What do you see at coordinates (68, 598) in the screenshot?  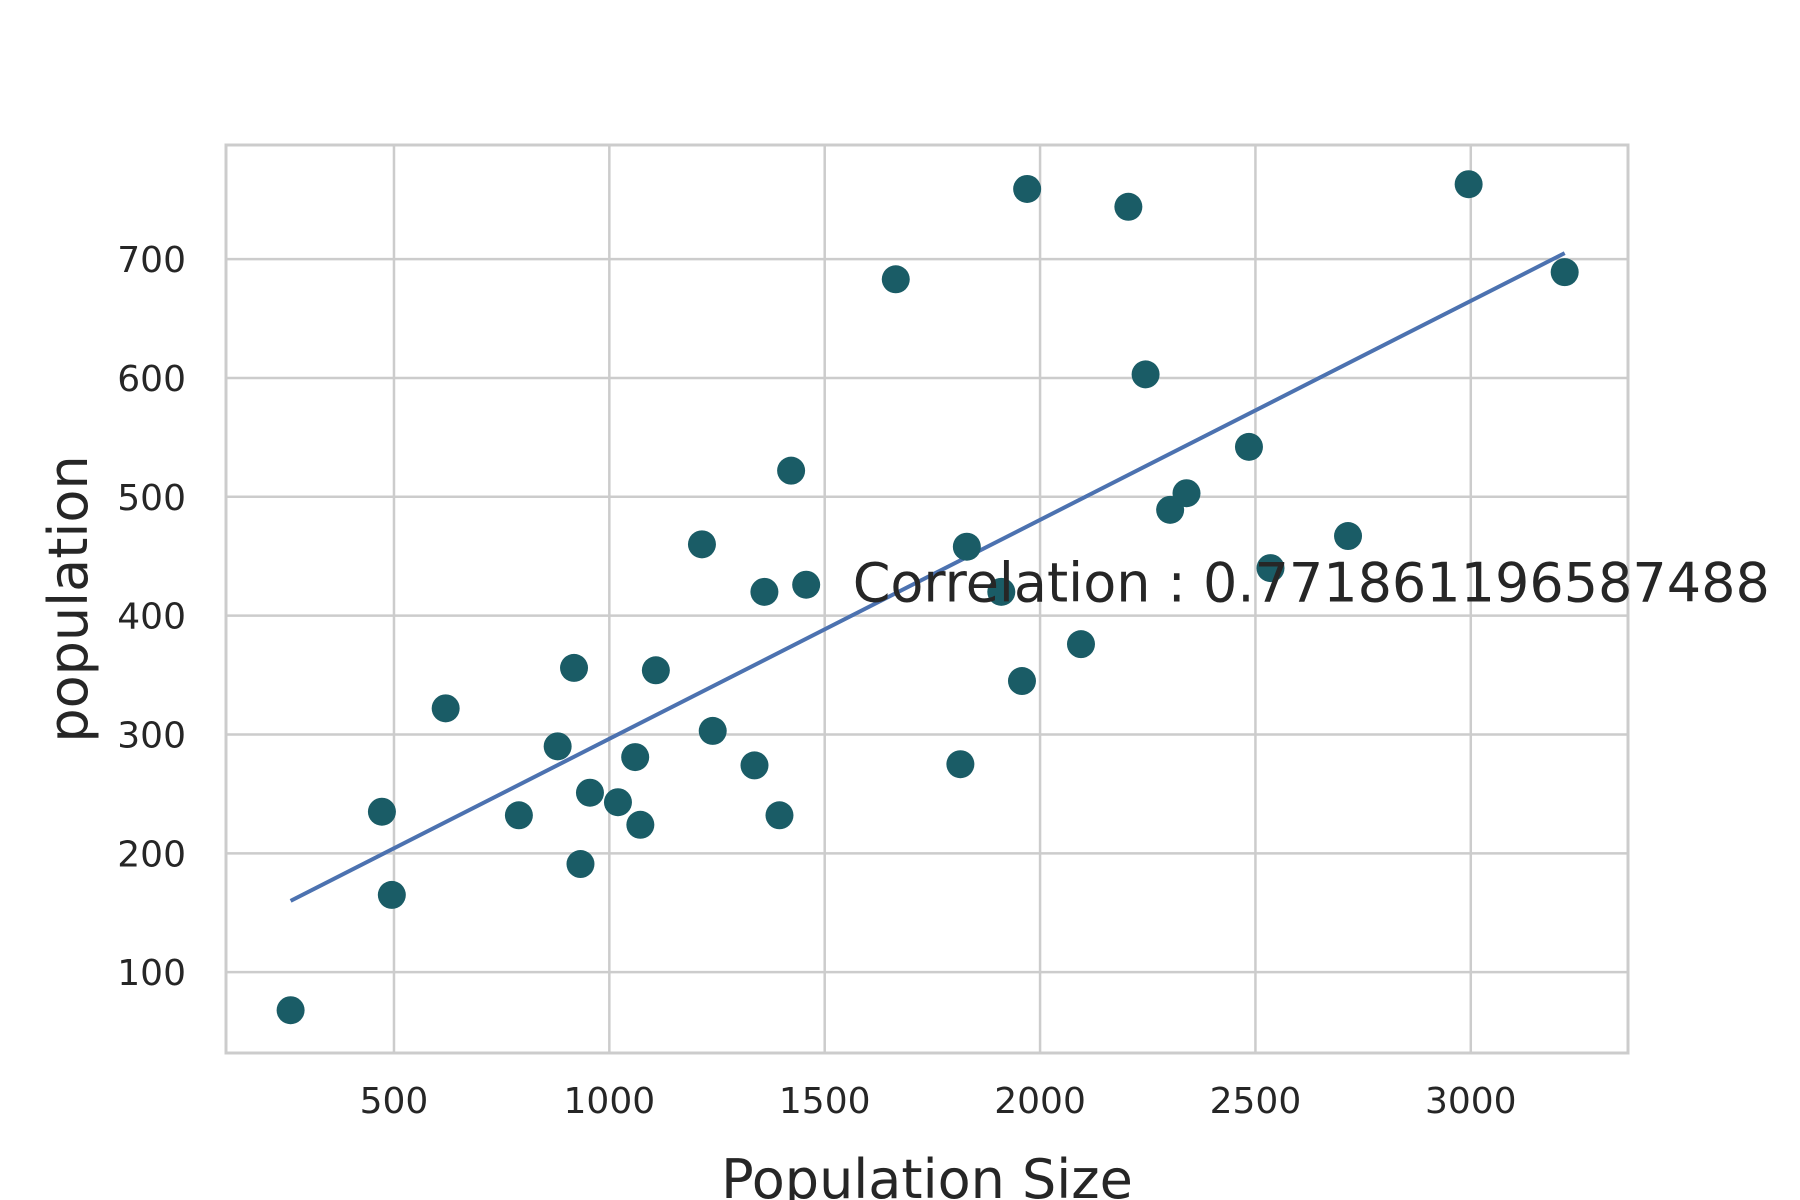 I see `y-axis-label: population` at bounding box center [68, 598].